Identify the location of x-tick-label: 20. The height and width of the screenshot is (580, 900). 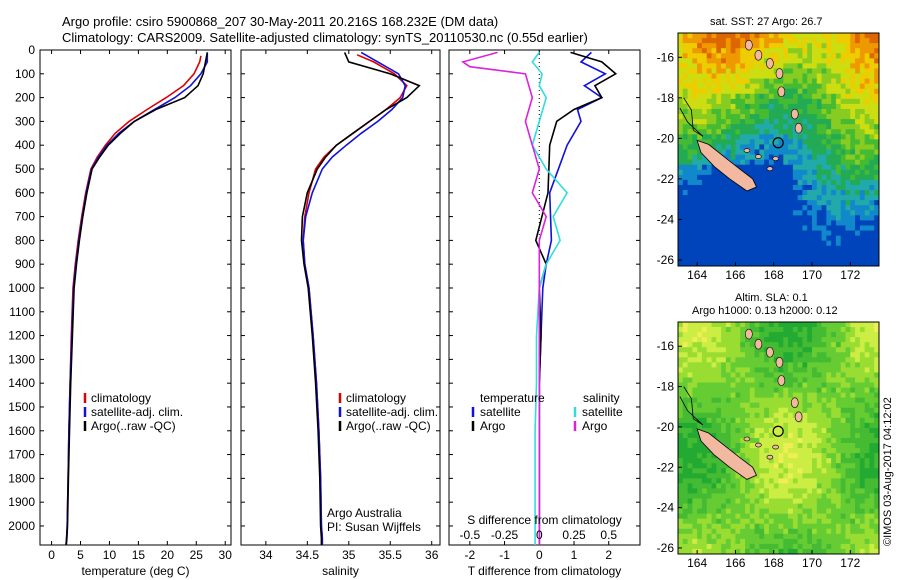
(168, 555).